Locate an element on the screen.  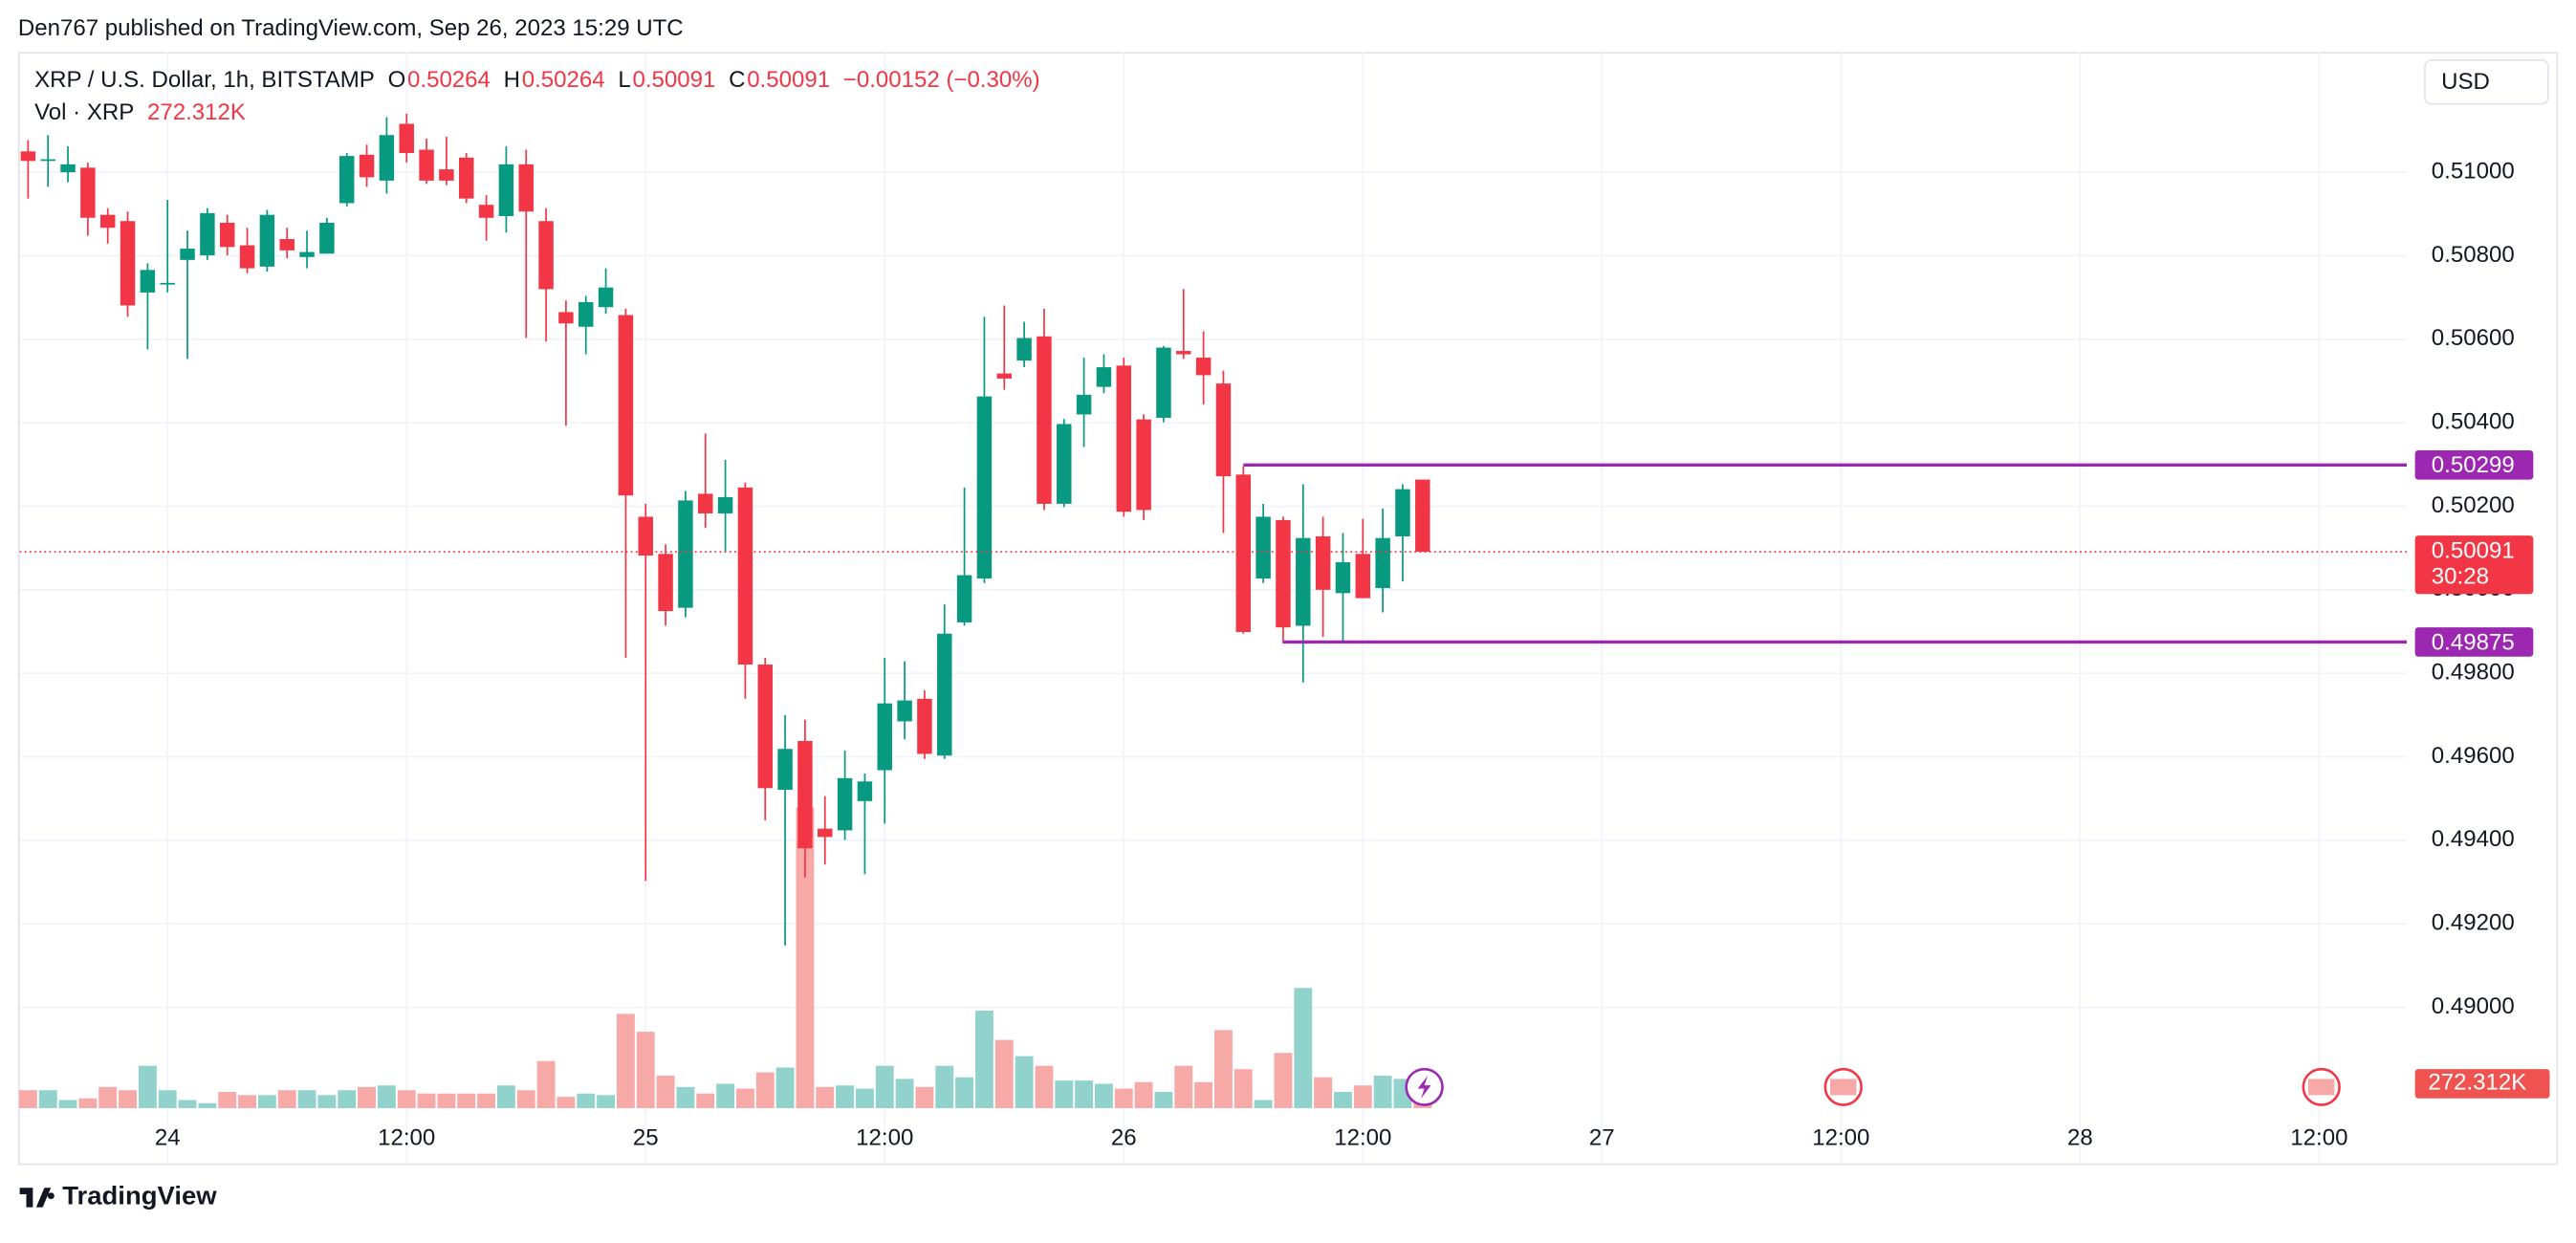
currency-button is located at coordinates (2486, 82).